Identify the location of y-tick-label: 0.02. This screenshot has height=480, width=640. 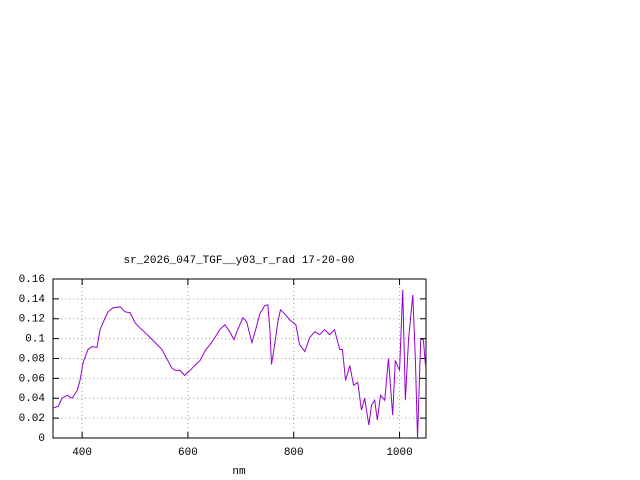
(32, 419).